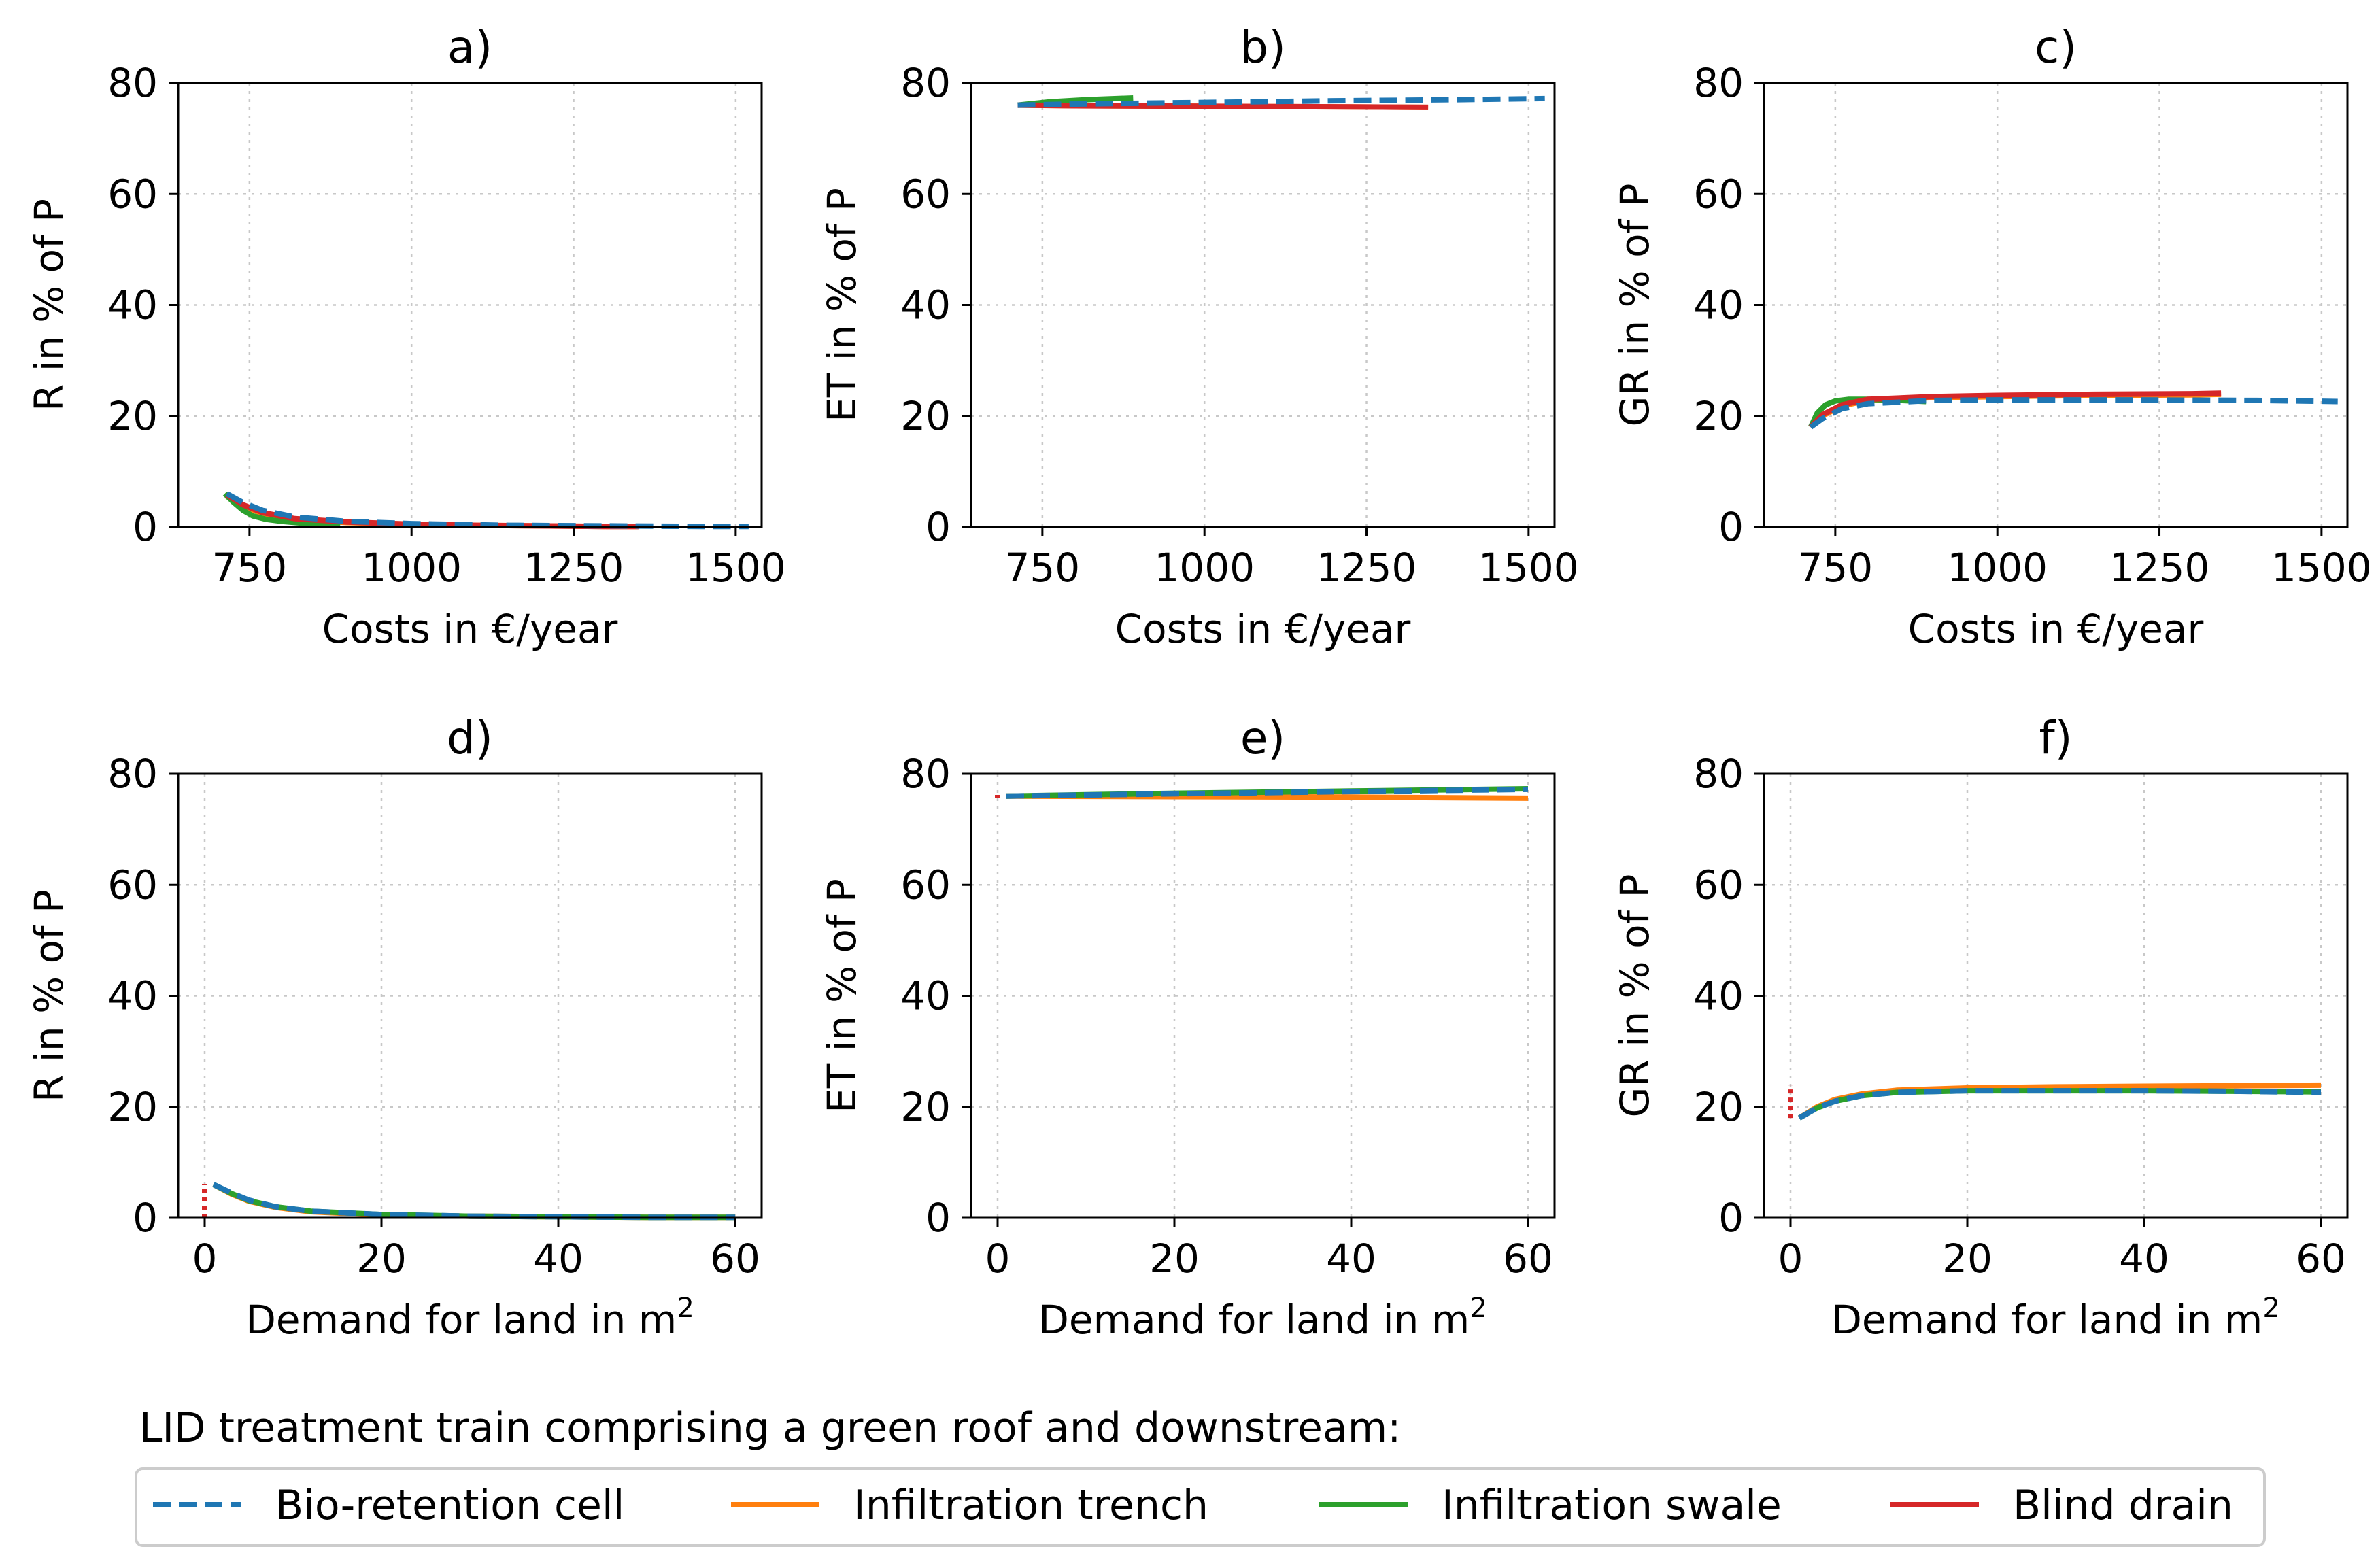 This screenshot has width=2376, height=1568. Describe the element at coordinates (469, 47) in the screenshot. I see `subplot-title: a)` at that location.